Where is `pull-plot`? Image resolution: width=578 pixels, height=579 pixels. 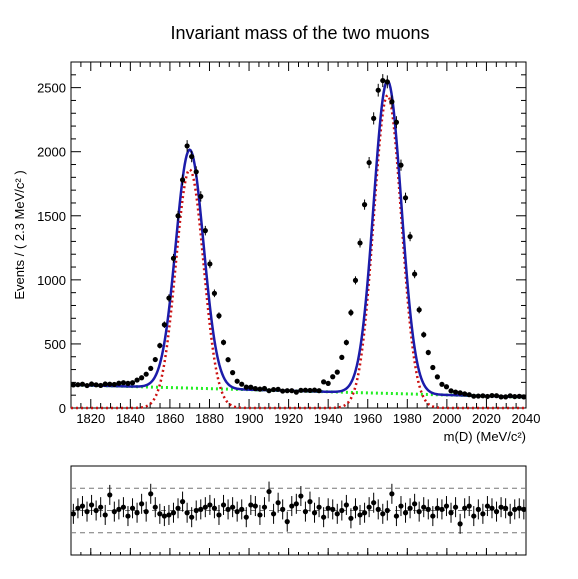 pull-plot is located at coordinates (298, 510).